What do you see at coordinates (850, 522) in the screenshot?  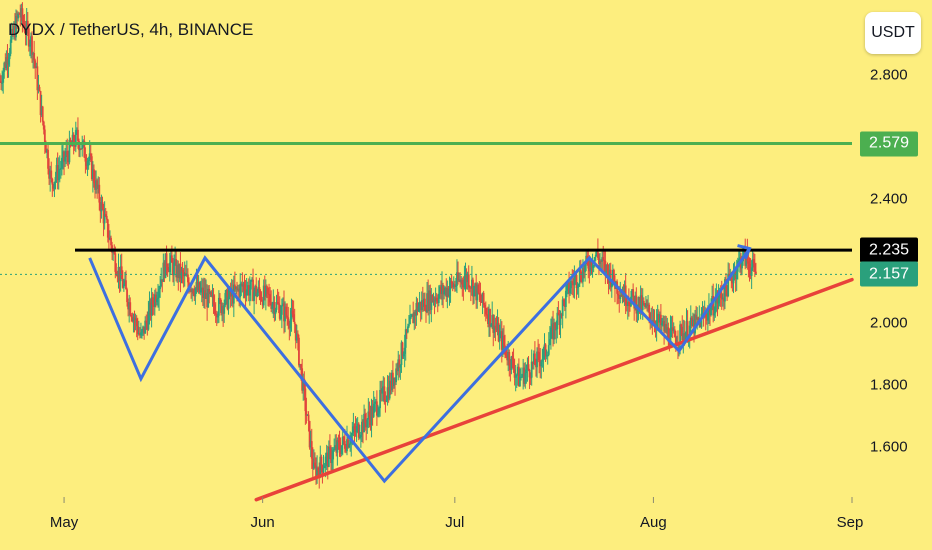 I see `time-tick-label: Sep` at bounding box center [850, 522].